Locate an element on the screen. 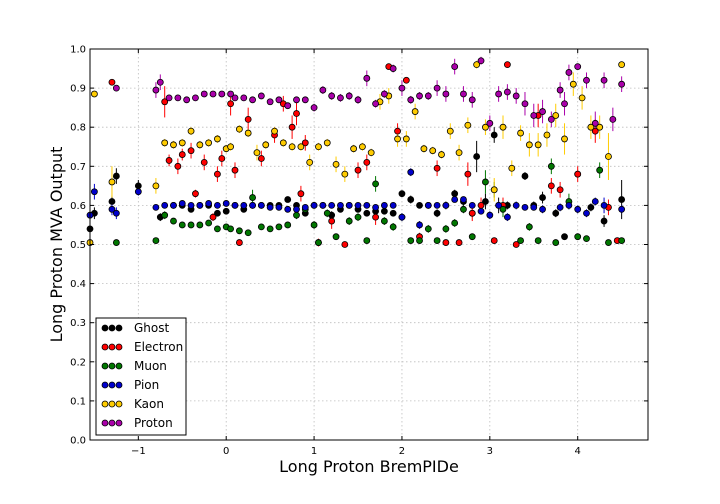  y-tick-label: 0.8 is located at coordinates (78, 128).